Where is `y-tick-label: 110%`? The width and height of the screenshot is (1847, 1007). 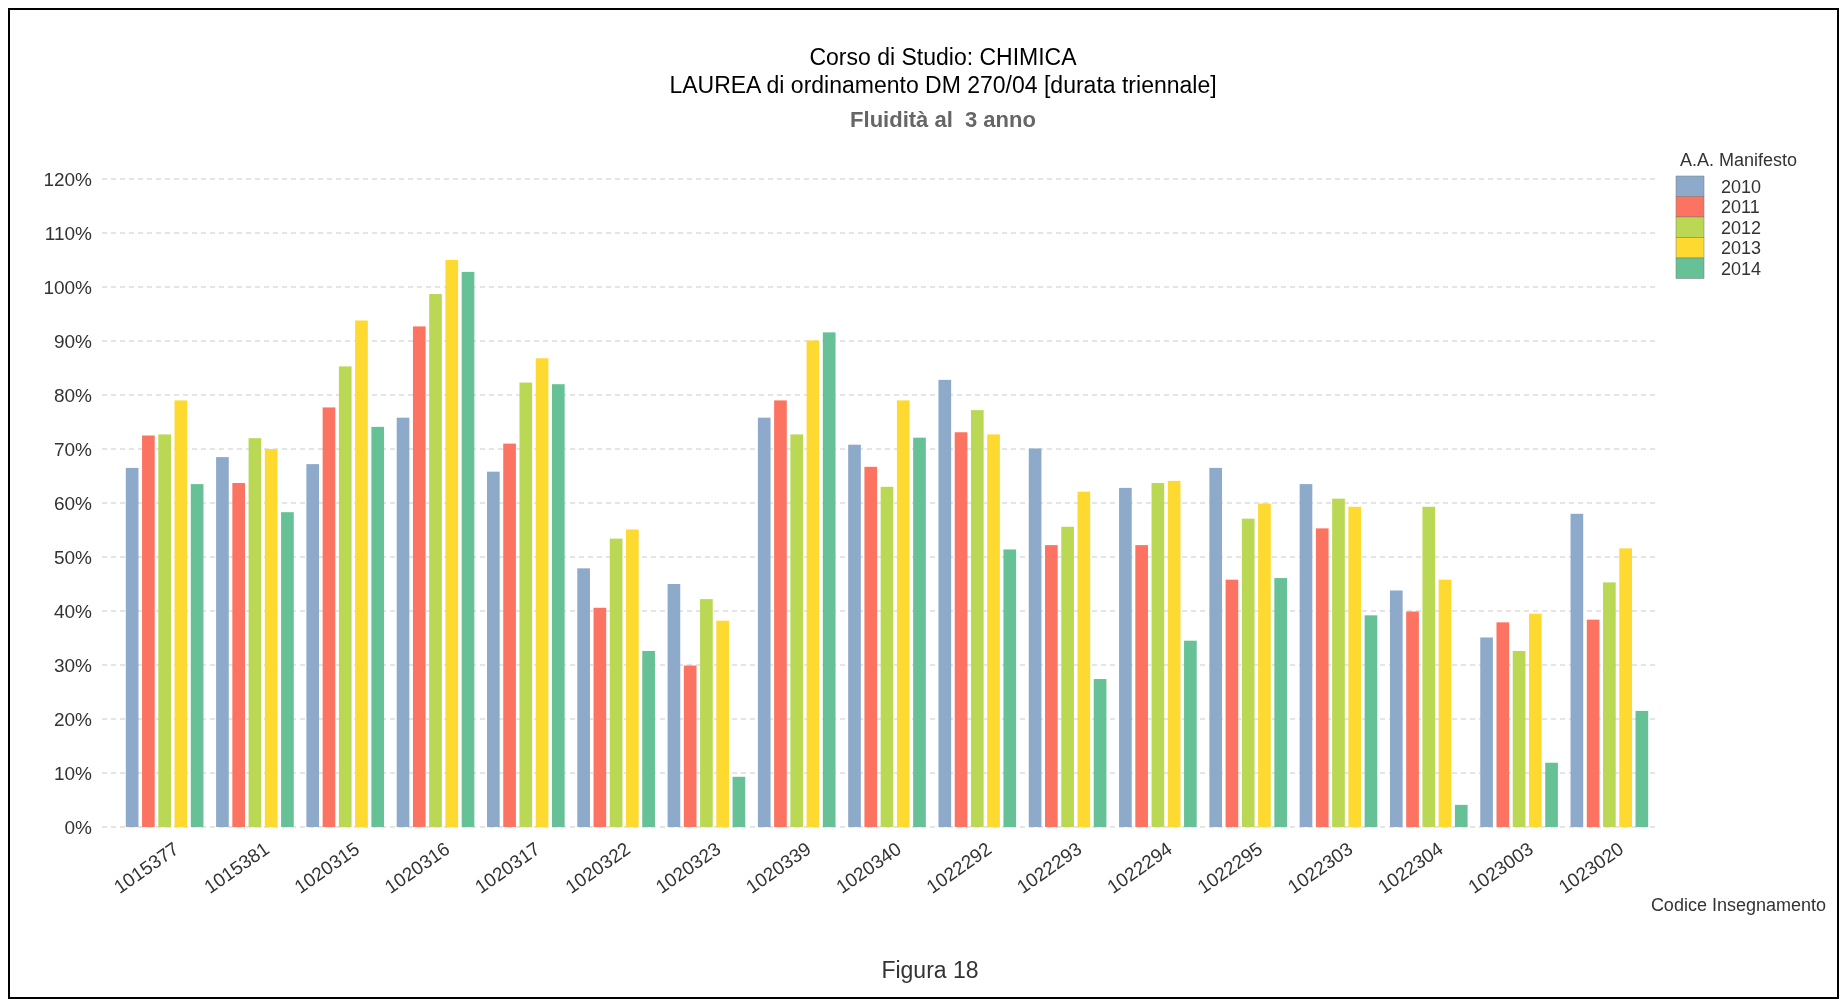
y-tick-label: 110% is located at coordinates (68, 233).